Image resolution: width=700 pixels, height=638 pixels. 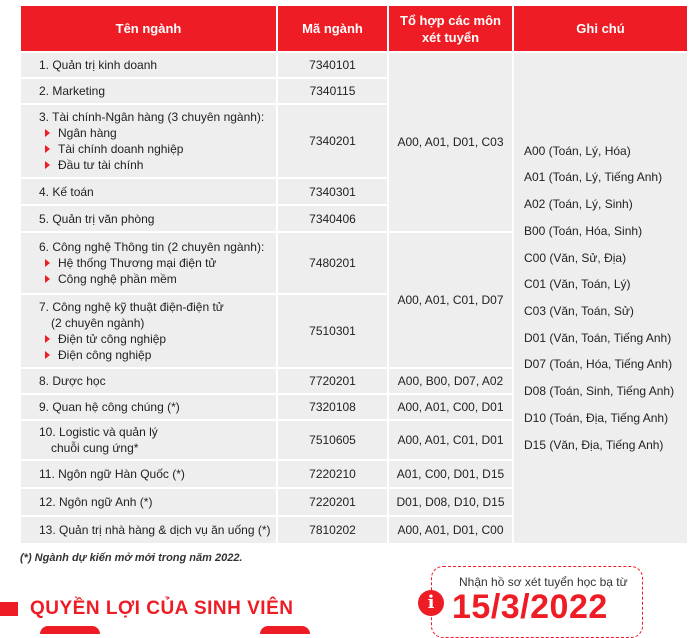 What do you see at coordinates (332, 407) in the screenshot?
I see `major-code: 7320108` at bounding box center [332, 407].